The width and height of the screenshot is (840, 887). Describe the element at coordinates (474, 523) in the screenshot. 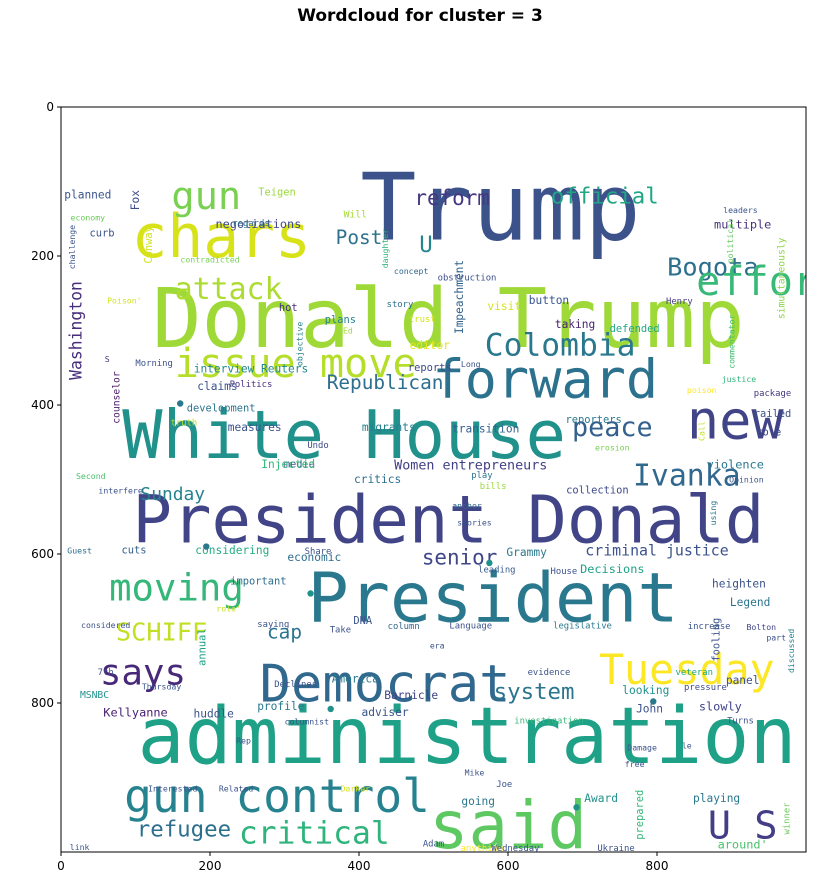

I see `wordcloud-word: stories` at that location.